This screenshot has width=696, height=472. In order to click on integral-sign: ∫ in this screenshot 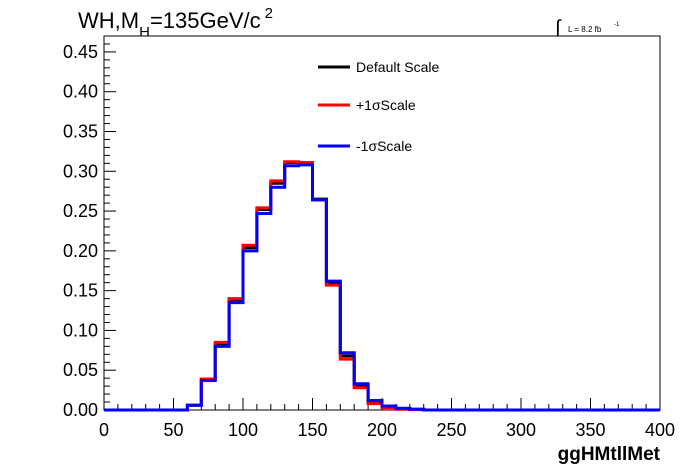, I will do `click(558, 28)`.